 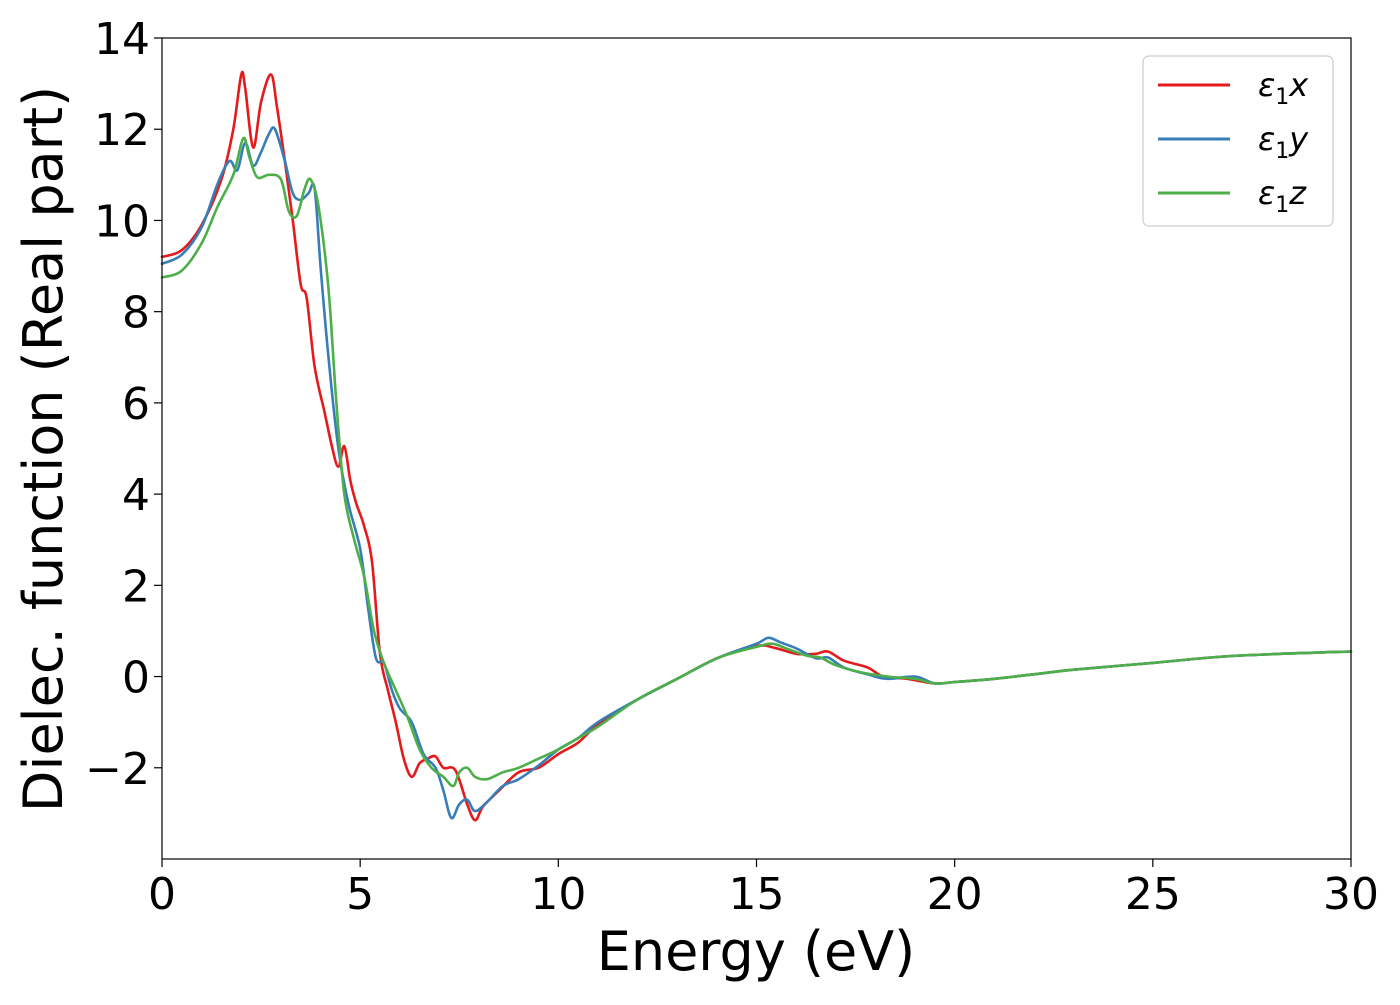 I want to click on x-tick-label: 30, so click(x=1351, y=894).